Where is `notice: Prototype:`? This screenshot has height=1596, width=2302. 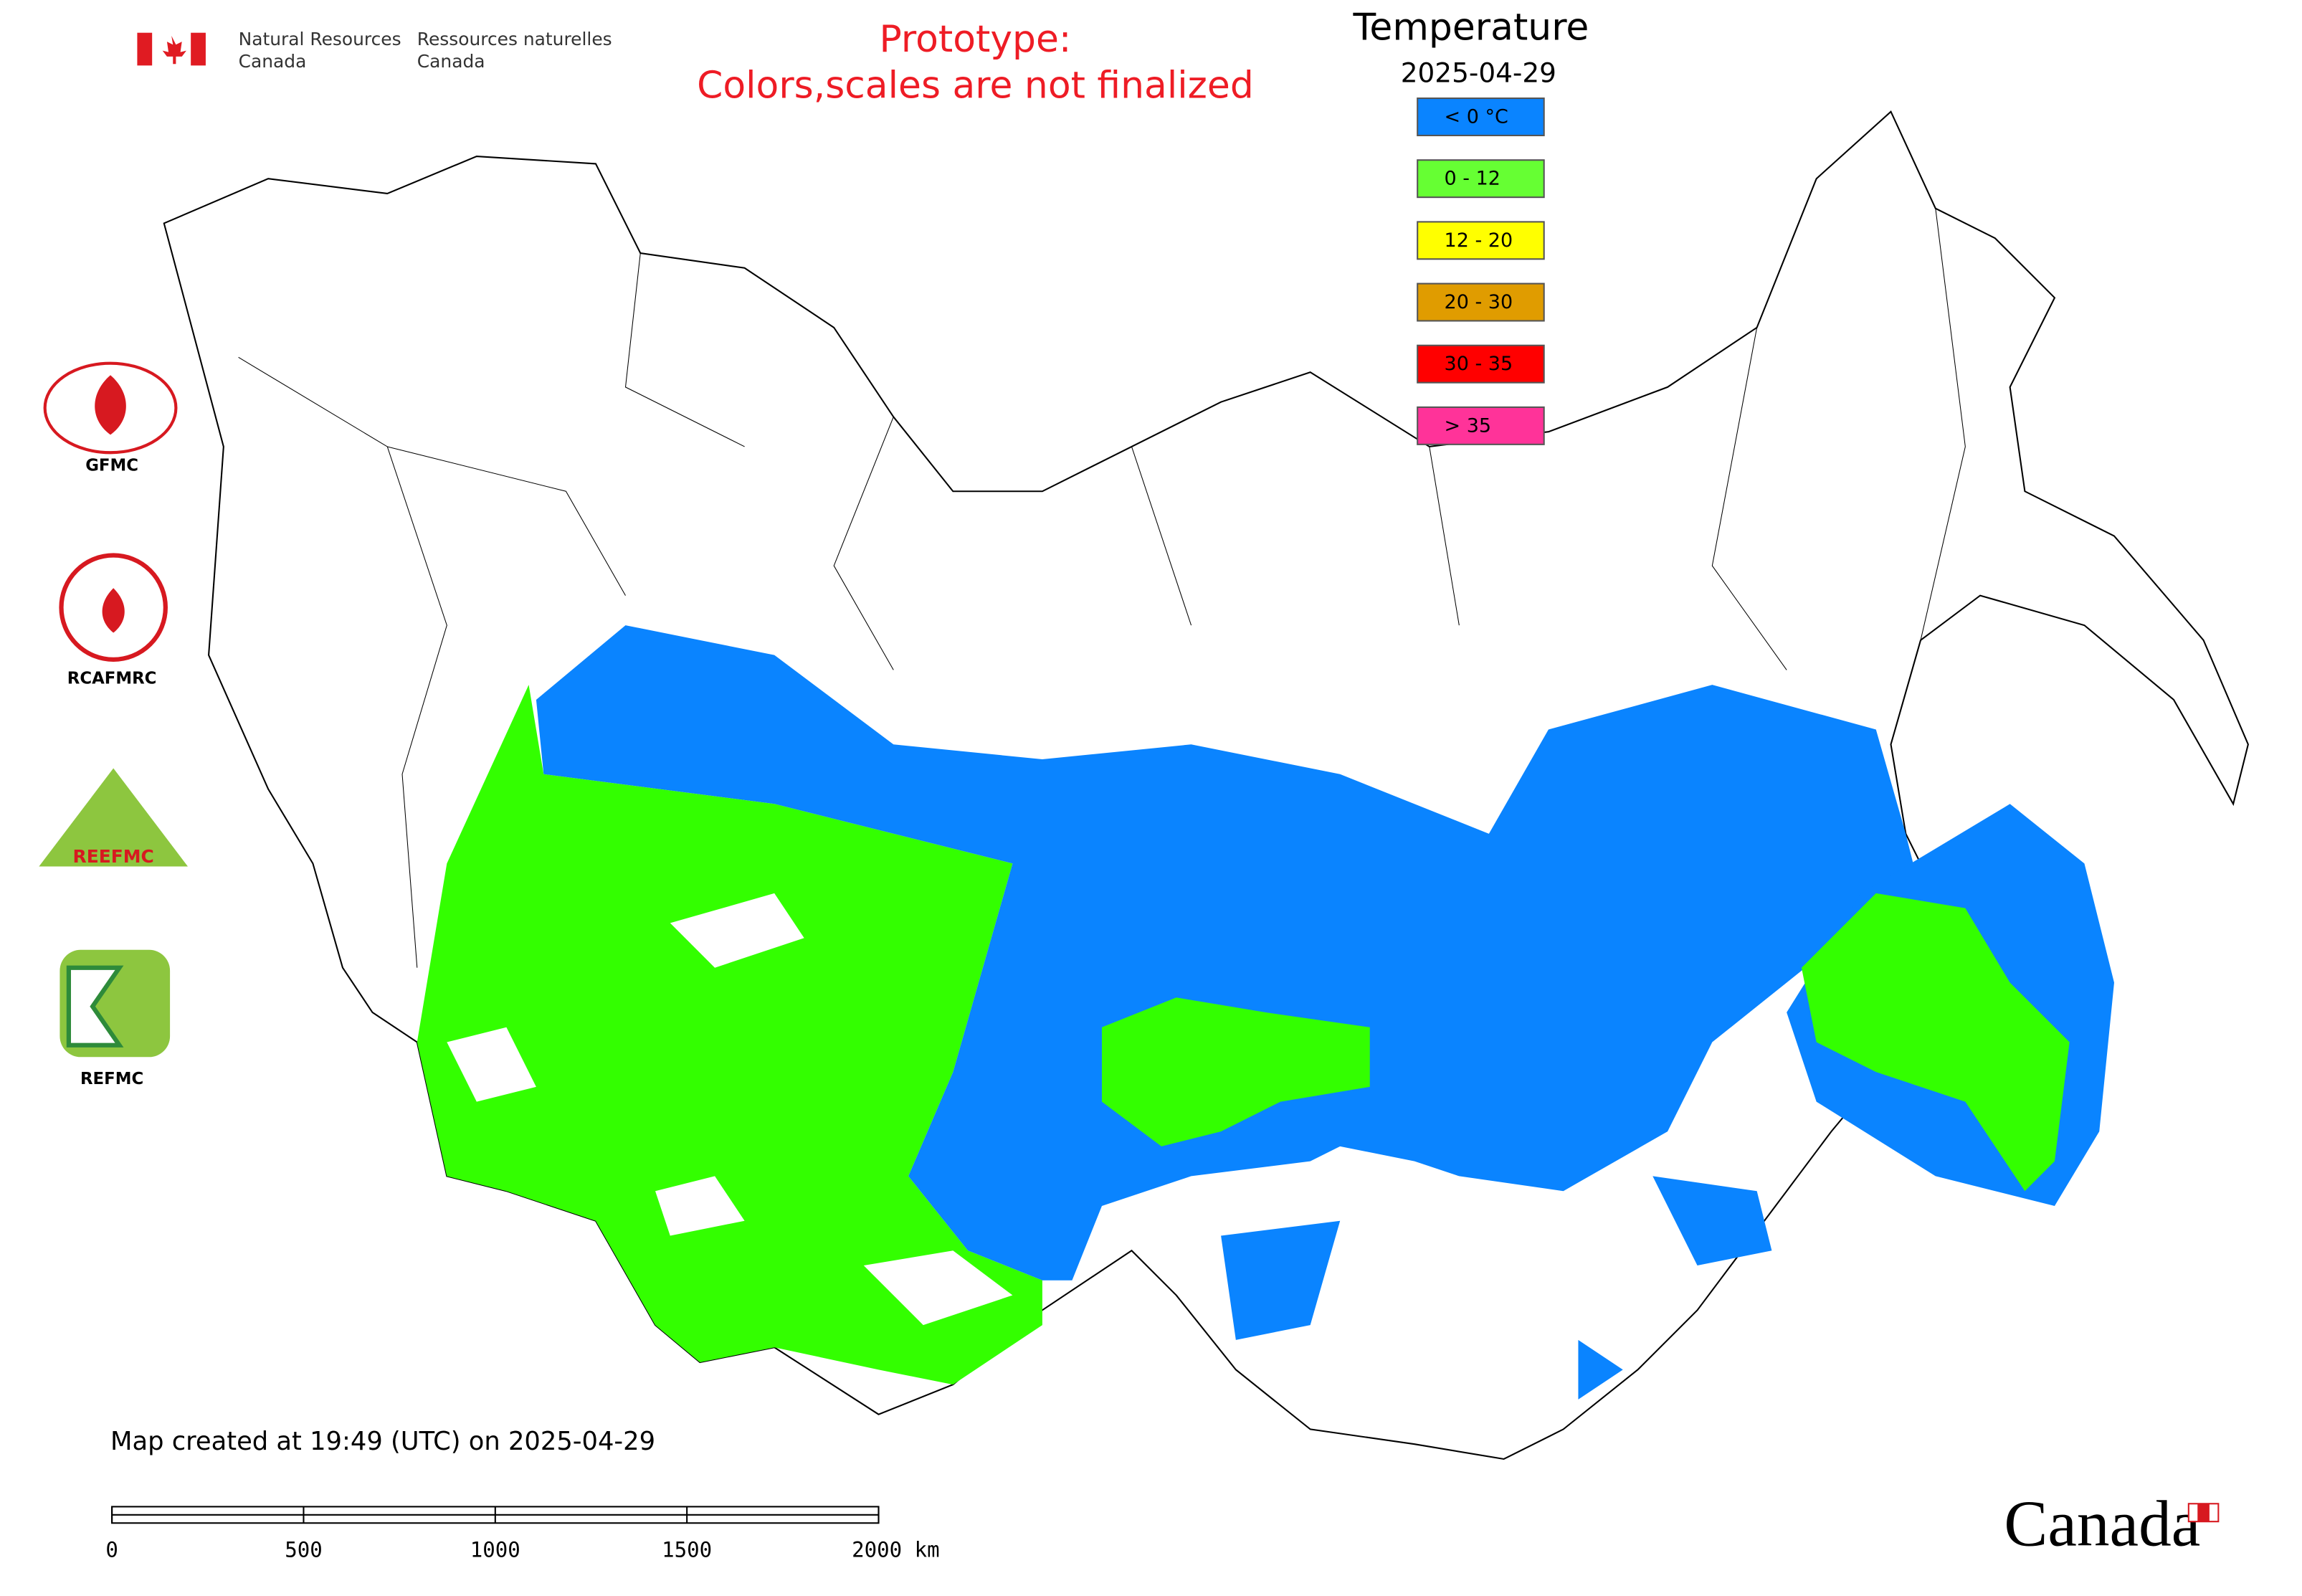
notice: Prototype: is located at coordinates (976, 39).